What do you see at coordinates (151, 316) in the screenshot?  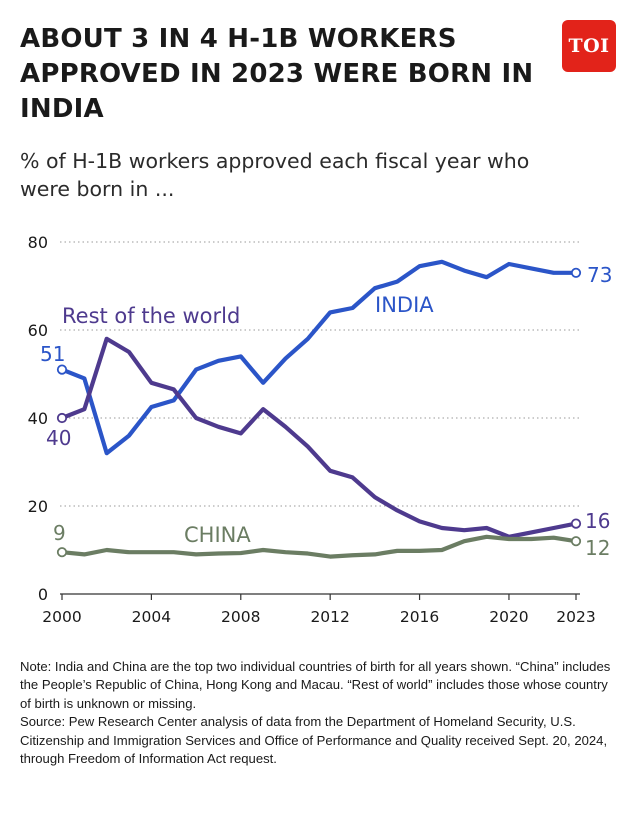 I see `series-name-rest: Rest of the world` at bounding box center [151, 316].